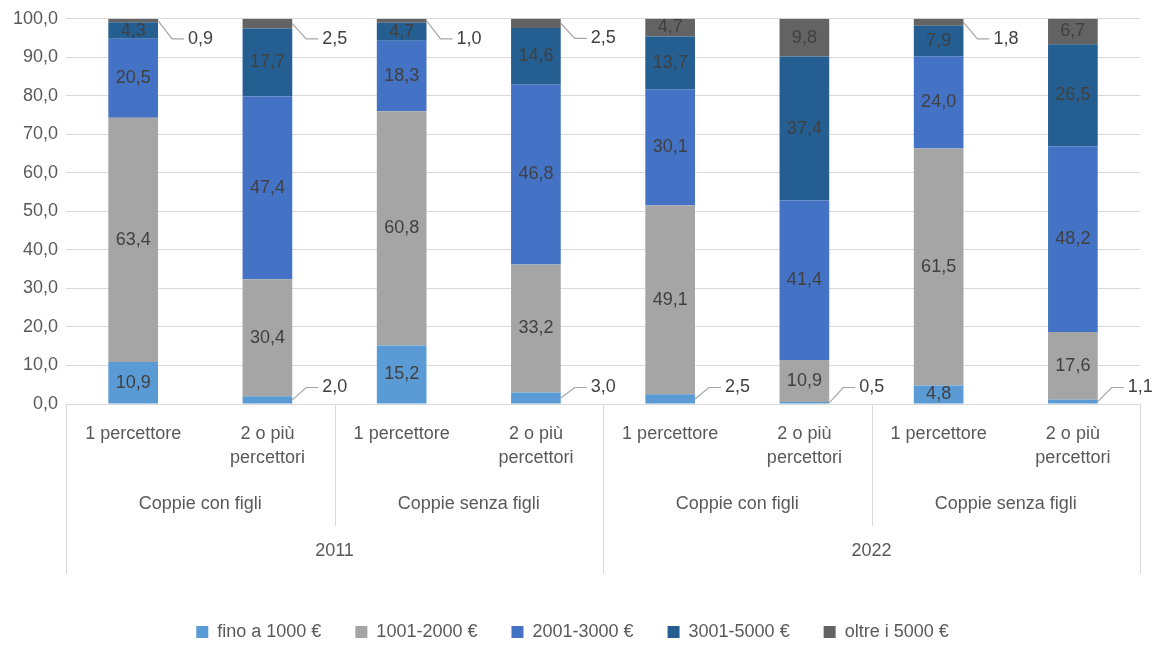 This screenshot has height=656, width=1155. What do you see at coordinates (41, 133) in the screenshot?
I see `y-tick-label: 70,0` at bounding box center [41, 133].